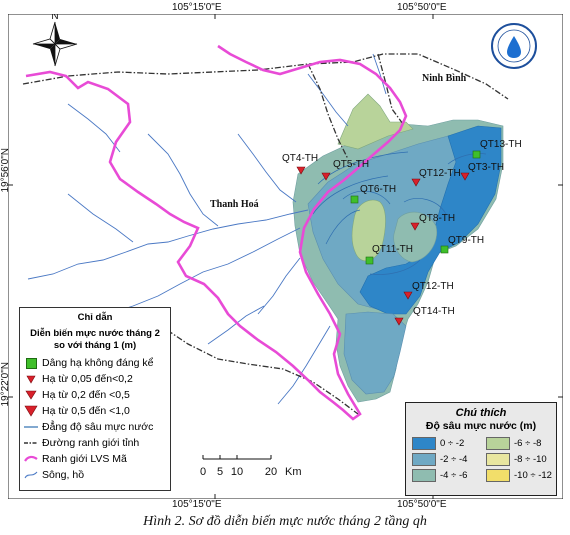  I want to click on place-ninh-binh: Ninh Bình, so click(444, 78).